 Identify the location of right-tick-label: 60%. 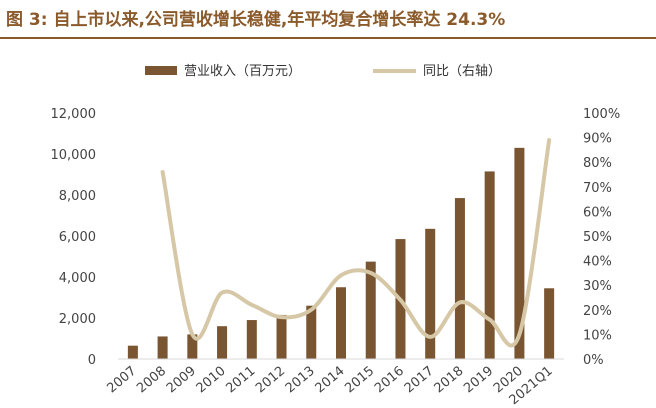
(597, 212).